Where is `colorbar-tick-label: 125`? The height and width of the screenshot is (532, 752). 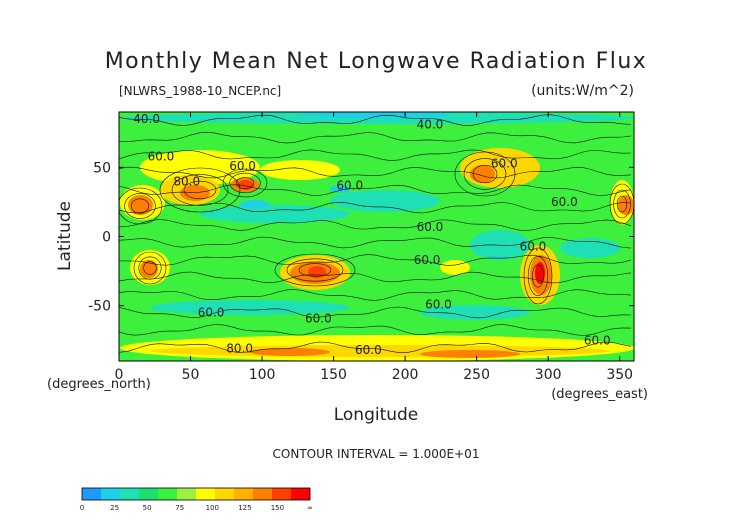 colorbar-tick-label: 125 is located at coordinates (244, 508).